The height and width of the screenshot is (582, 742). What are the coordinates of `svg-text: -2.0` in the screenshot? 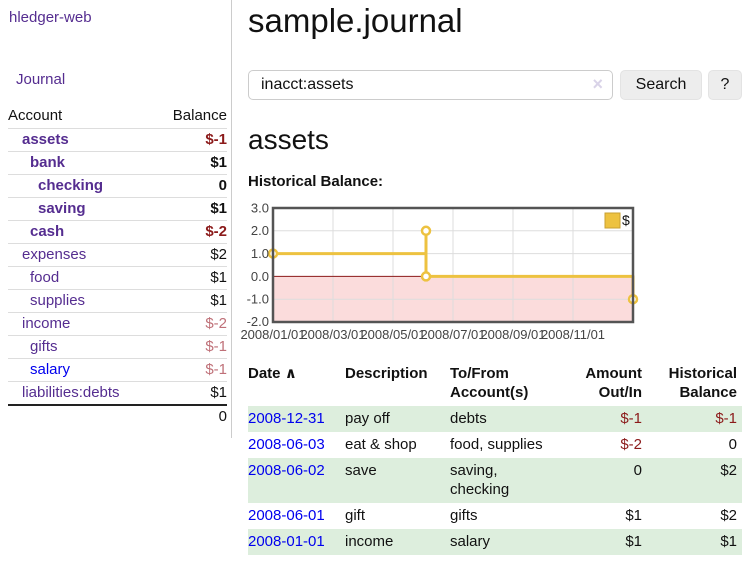 It's located at (258, 321).